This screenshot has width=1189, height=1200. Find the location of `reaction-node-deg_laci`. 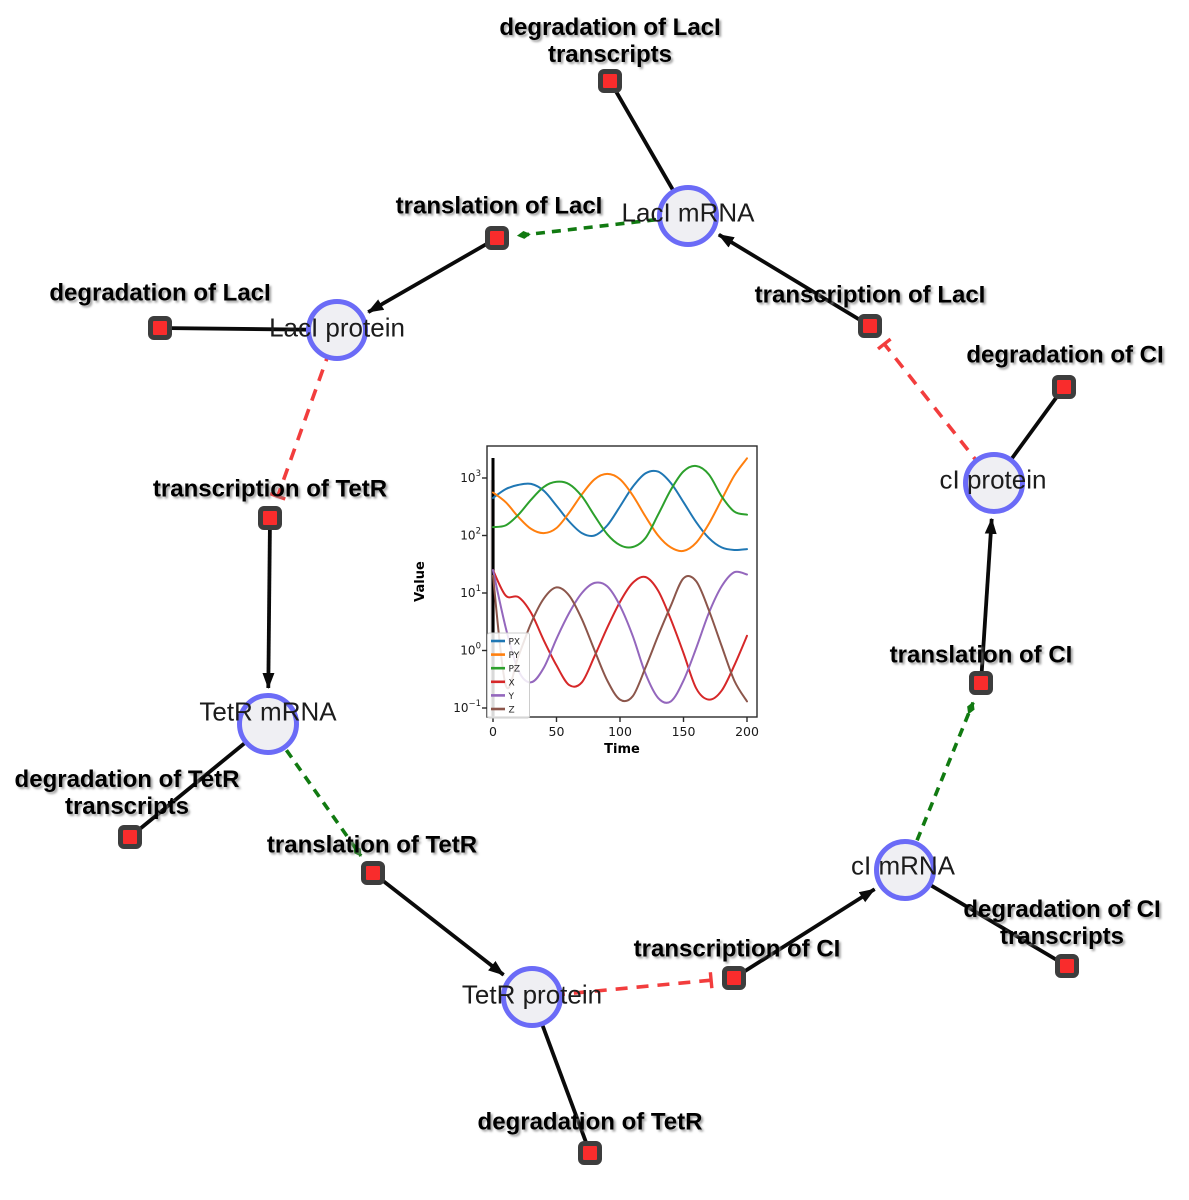

reaction-node-deg_laci is located at coordinates (160, 328).